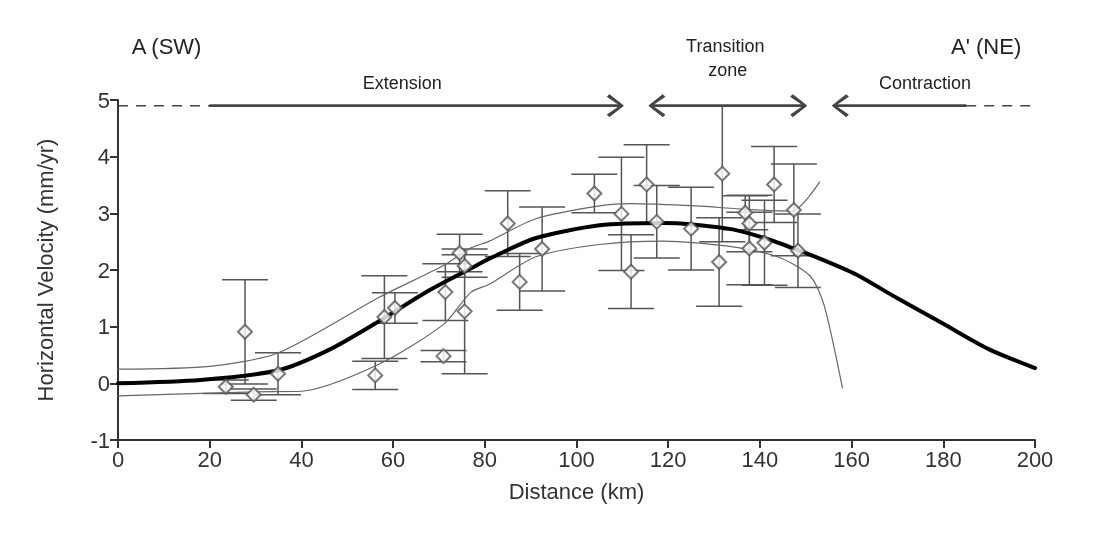 Image resolution: width=1112 pixels, height=533 pixels. I want to click on y-tick-label: 5, so click(103, 100).